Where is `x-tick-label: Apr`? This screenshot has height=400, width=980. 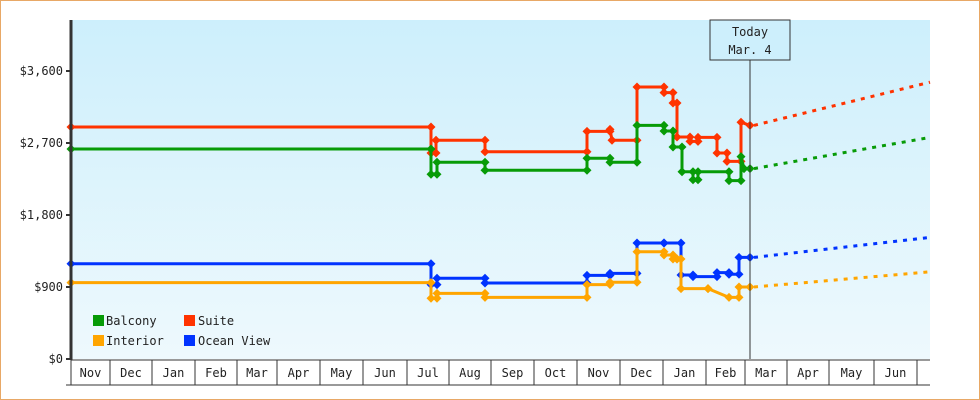 x-tick-label: Apr is located at coordinates (299, 373).